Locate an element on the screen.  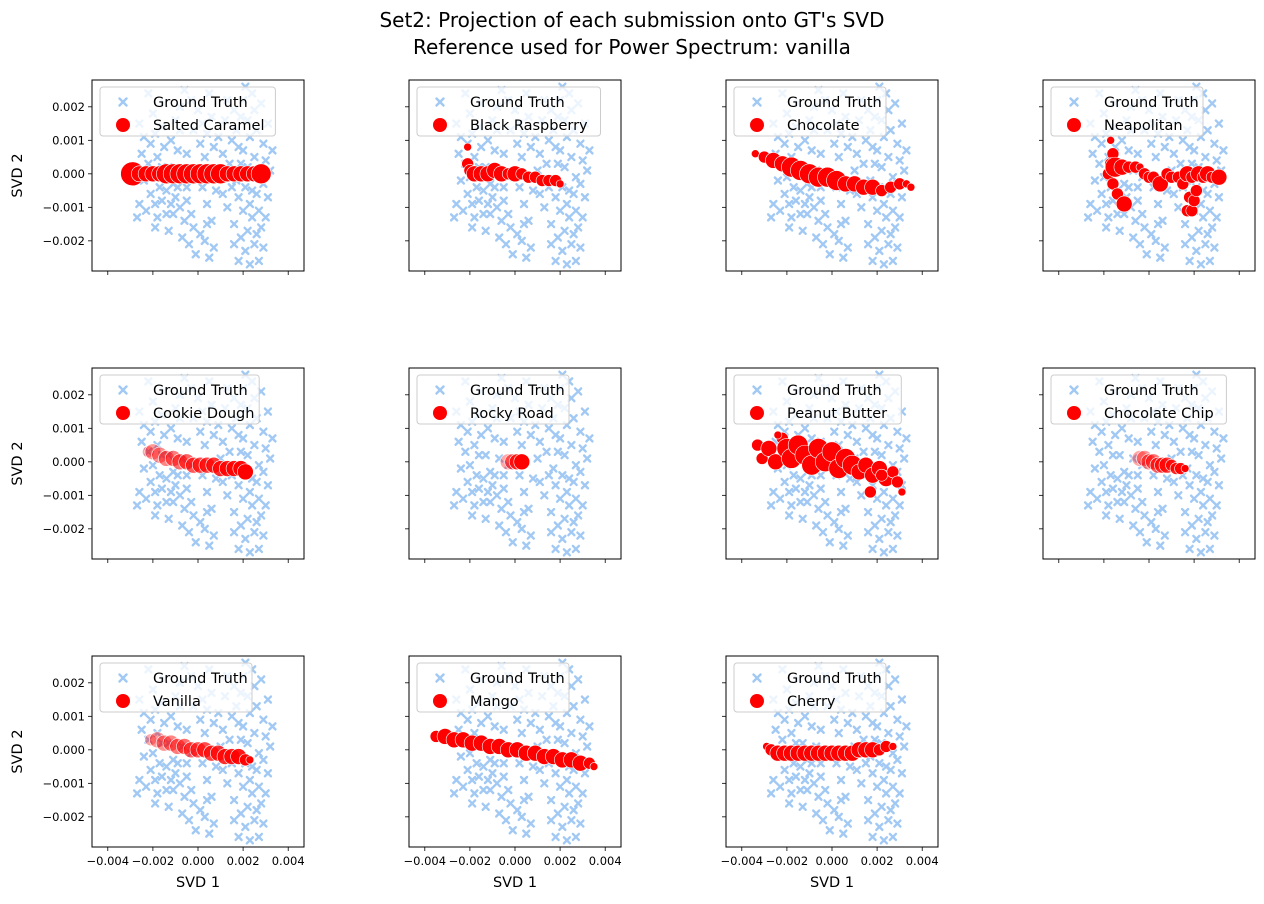
subplot-2: Ground Truth Black Raspberry is located at coordinates (513, 177).